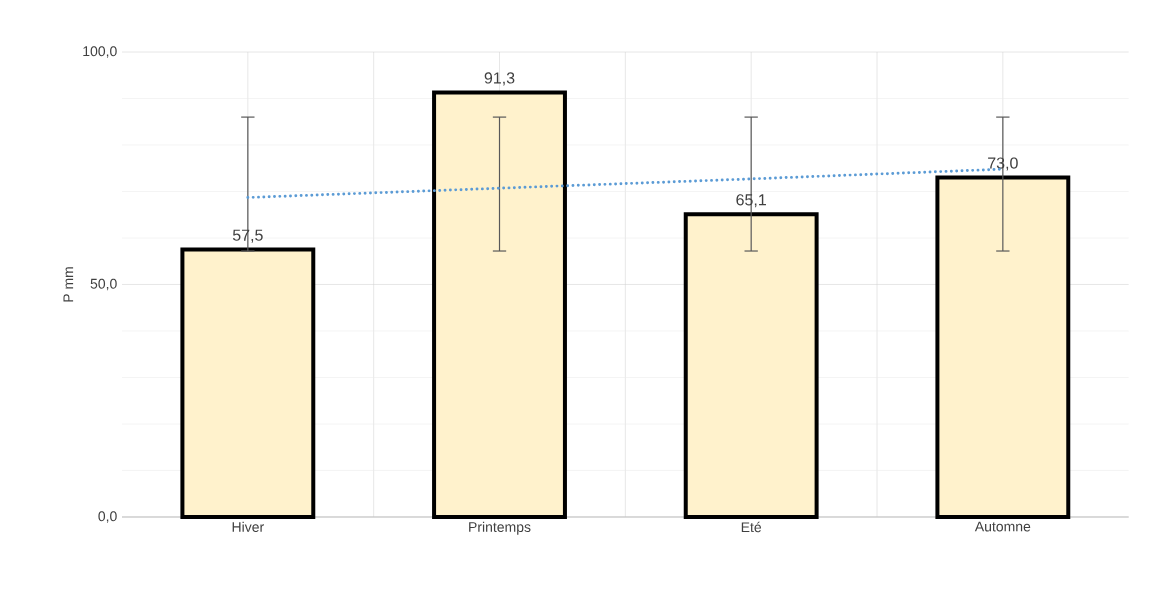  Describe the element at coordinates (103, 284) in the screenshot. I see `y-tick-label: 50,0` at that location.